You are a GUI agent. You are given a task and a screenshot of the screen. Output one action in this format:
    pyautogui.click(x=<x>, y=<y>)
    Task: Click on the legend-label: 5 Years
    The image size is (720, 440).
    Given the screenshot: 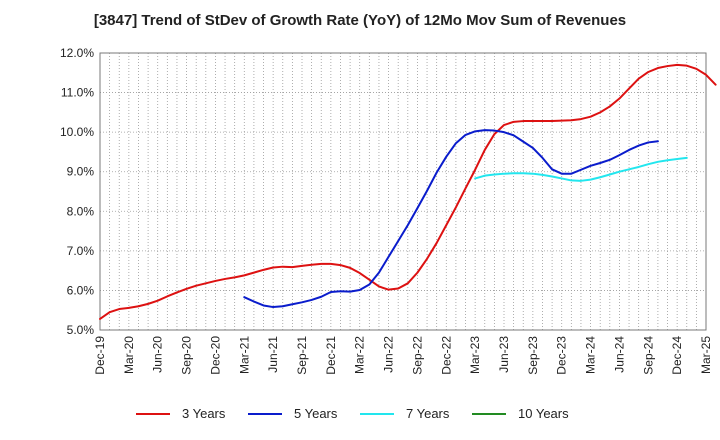 What is the action you would take?
    pyautogui.click(x=316, y=413)
    